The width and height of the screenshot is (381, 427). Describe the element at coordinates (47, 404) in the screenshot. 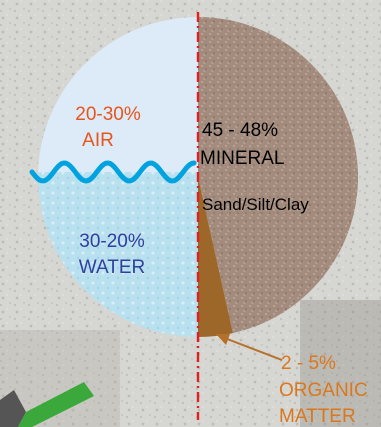

I see `check-mark-icon` at that location.